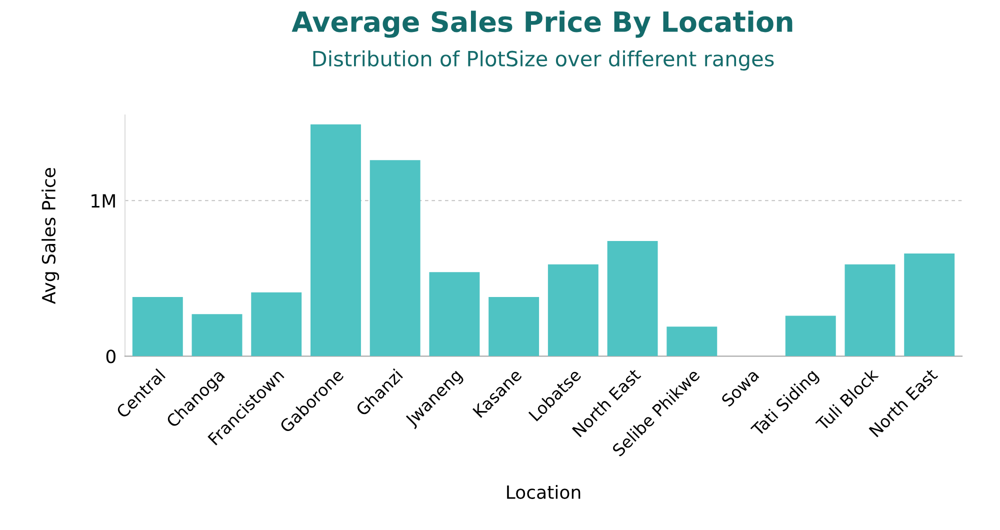 This screenshot has height=530, width=1000. What do you see at coordinates (51, 236) in the screenshot?
I see `y-axis-title: Avg Sales Price` at bounding box center [51, 236].